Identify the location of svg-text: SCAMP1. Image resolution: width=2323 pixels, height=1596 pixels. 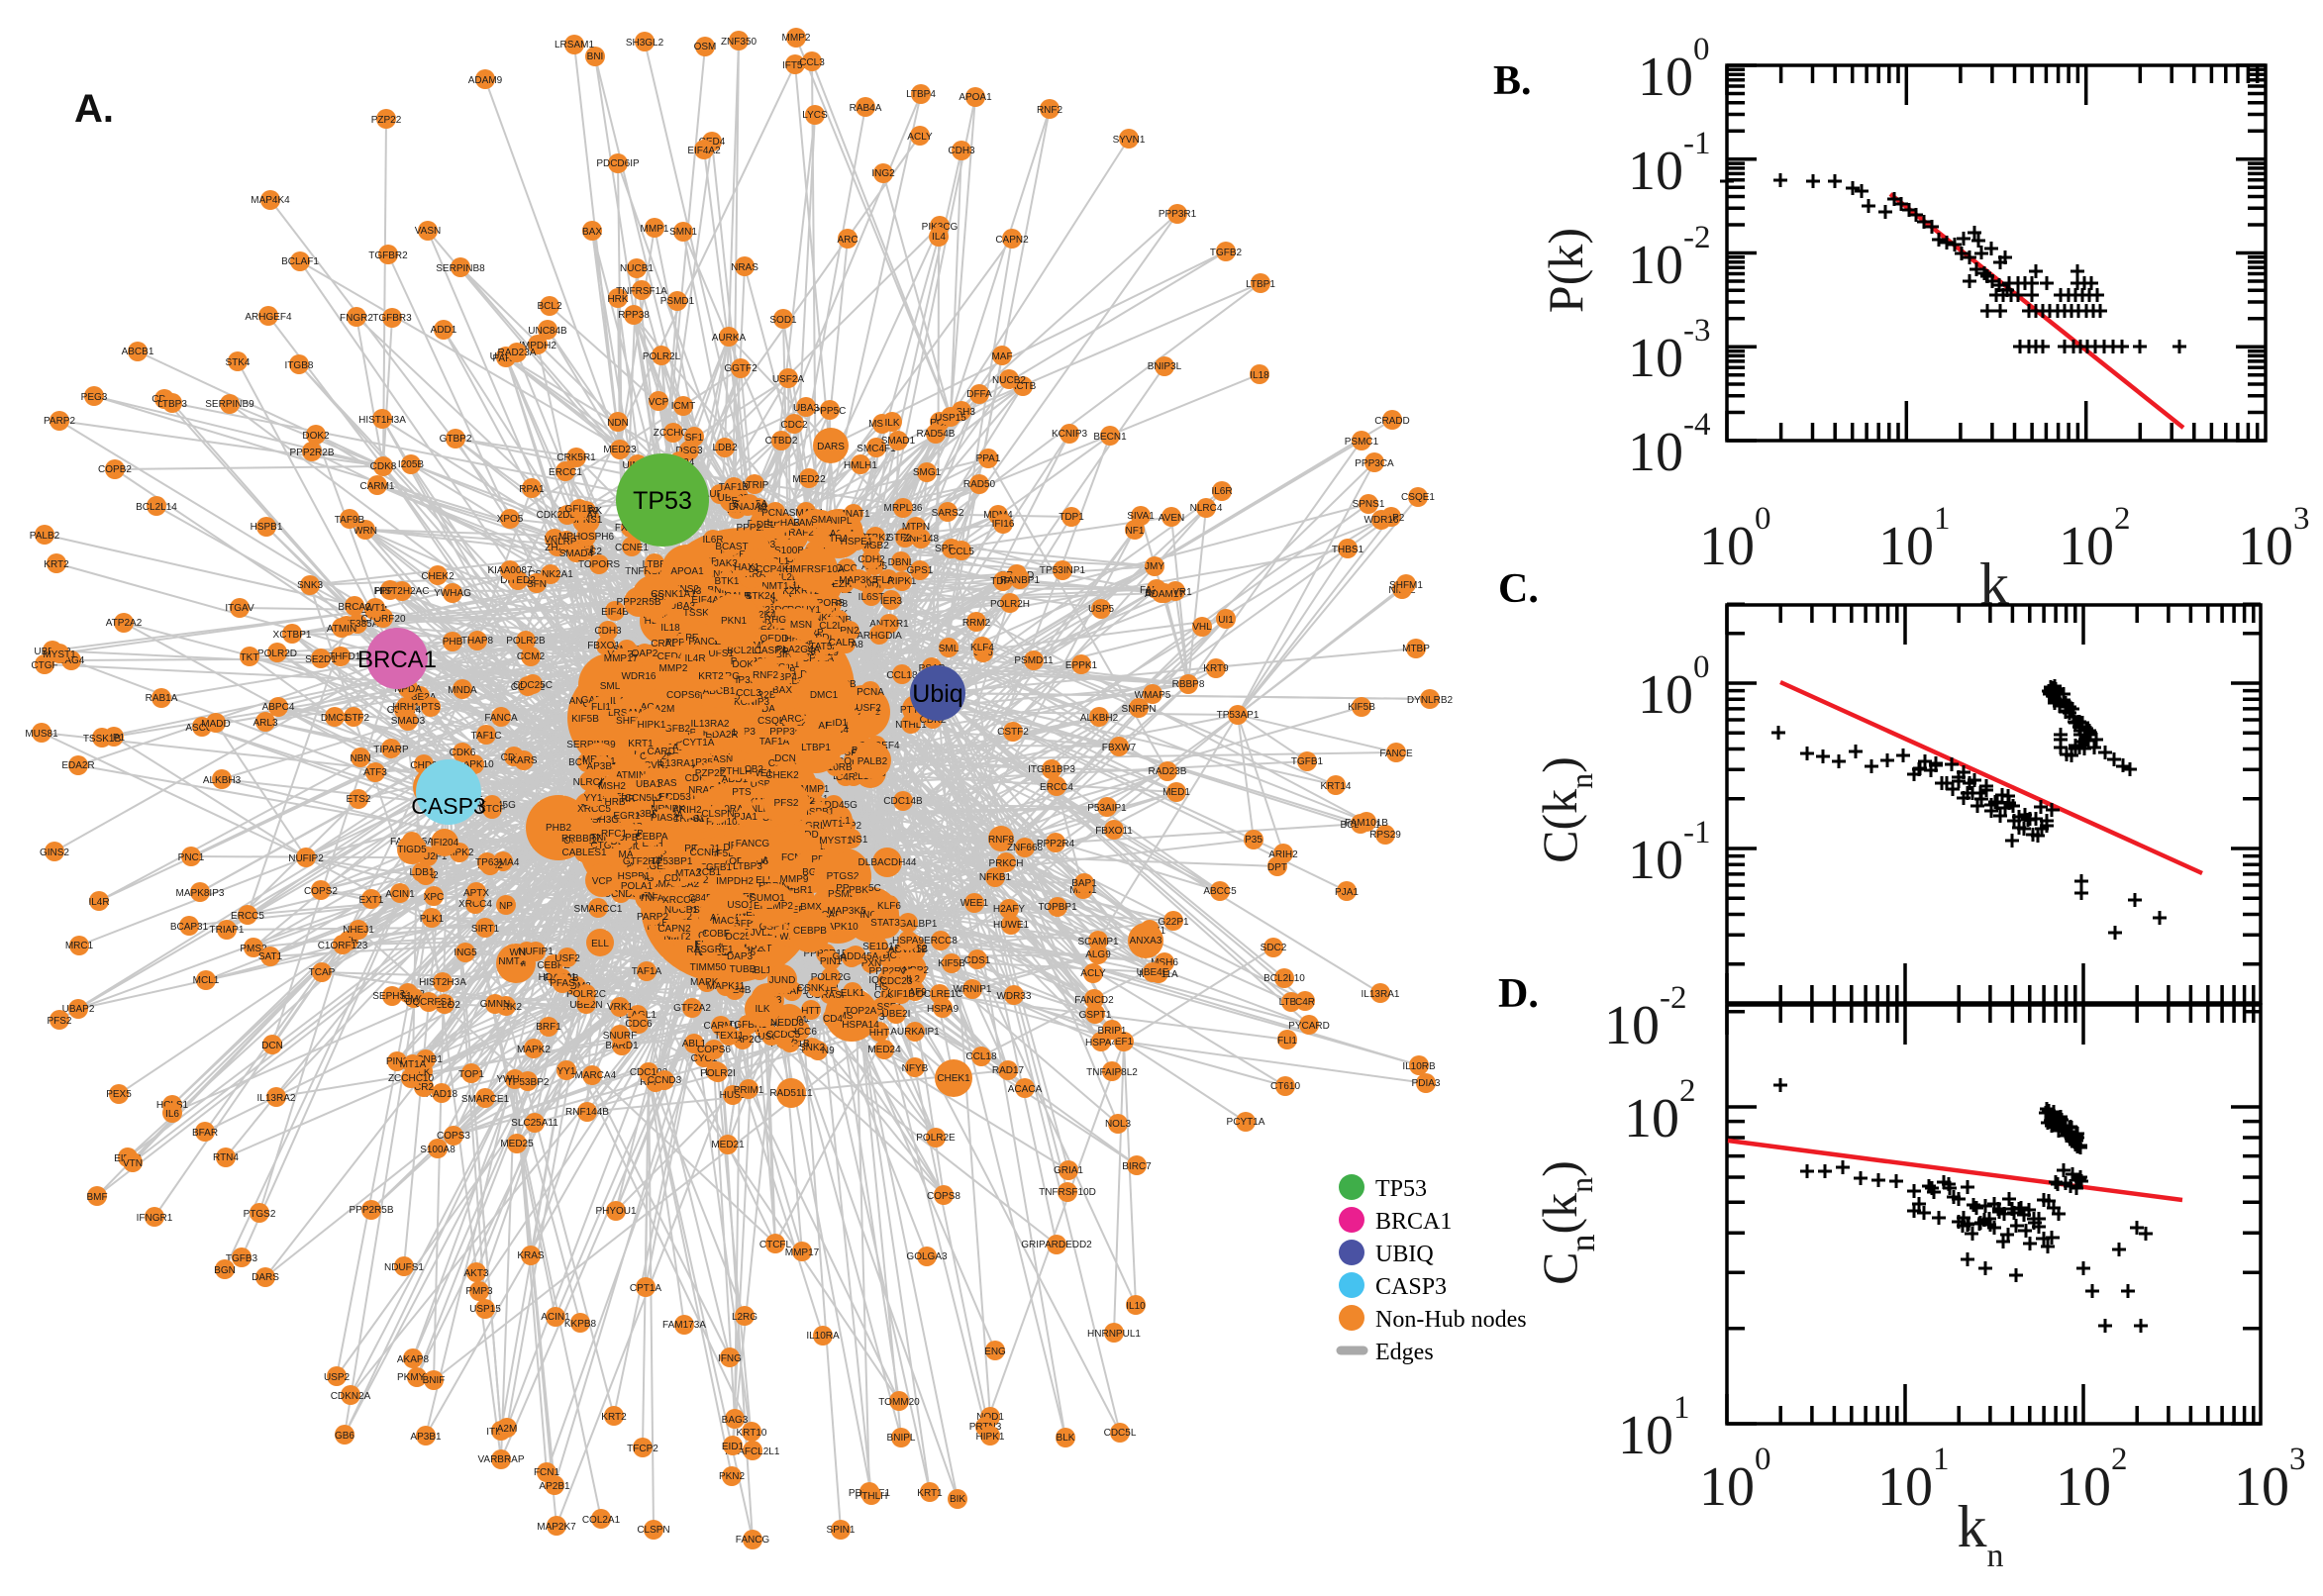
(1098, 942).